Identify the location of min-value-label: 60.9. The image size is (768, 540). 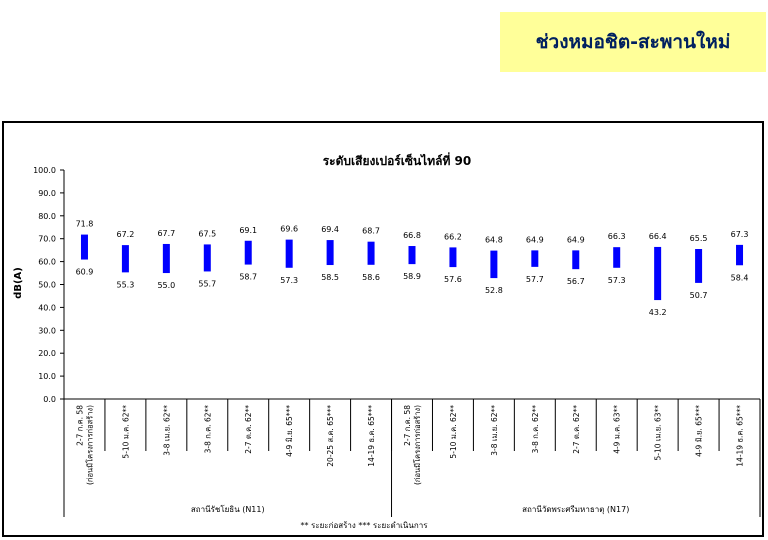
(85, 272).